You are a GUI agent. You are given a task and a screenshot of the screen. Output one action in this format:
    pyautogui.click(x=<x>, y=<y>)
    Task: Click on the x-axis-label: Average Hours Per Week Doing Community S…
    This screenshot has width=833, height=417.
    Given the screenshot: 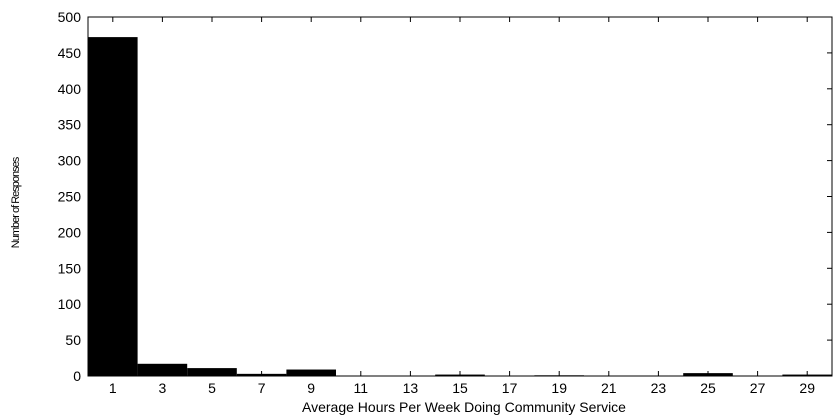 What is the action you would take?
    pyautogui.click(x=464, y=407)
    